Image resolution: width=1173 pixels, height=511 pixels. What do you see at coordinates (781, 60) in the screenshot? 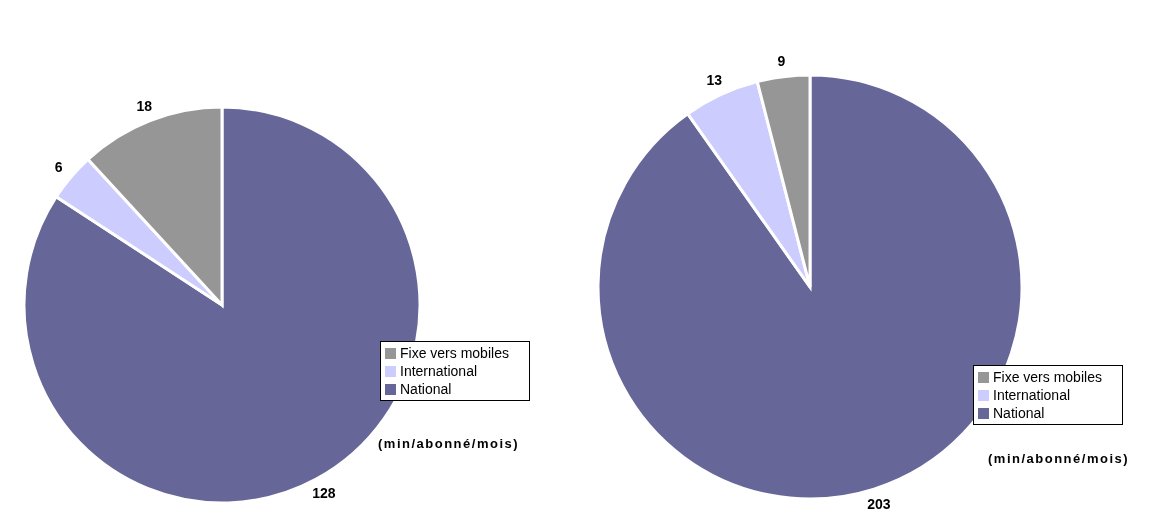
I see `data-label: 9` at bounding box center [781, 60].